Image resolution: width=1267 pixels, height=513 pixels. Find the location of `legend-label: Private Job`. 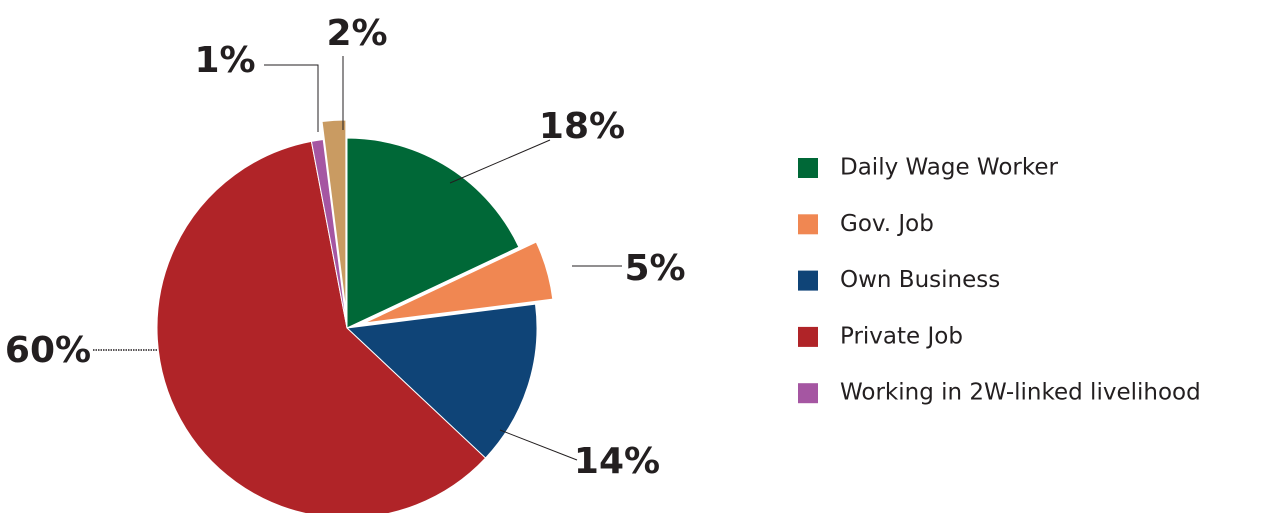

legend-label: Private Job is located at coordinates (901, 336).